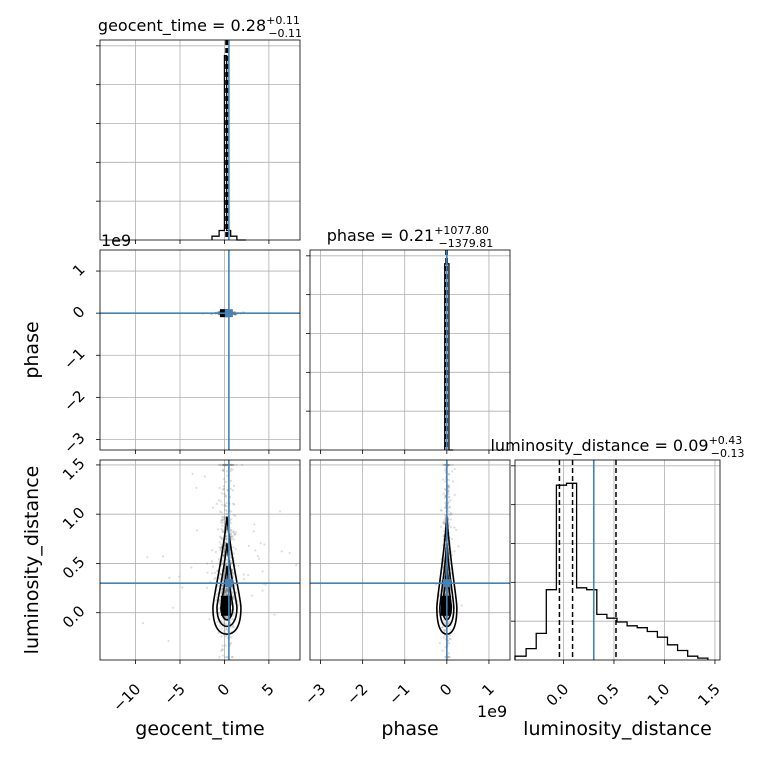 Image resolution: width=760 pixels, height=760 pixels. Describe the element at coordinates (74, 469) in the screenshot. I see `ytick-label-luminosity_distance: 1.5` at that location.